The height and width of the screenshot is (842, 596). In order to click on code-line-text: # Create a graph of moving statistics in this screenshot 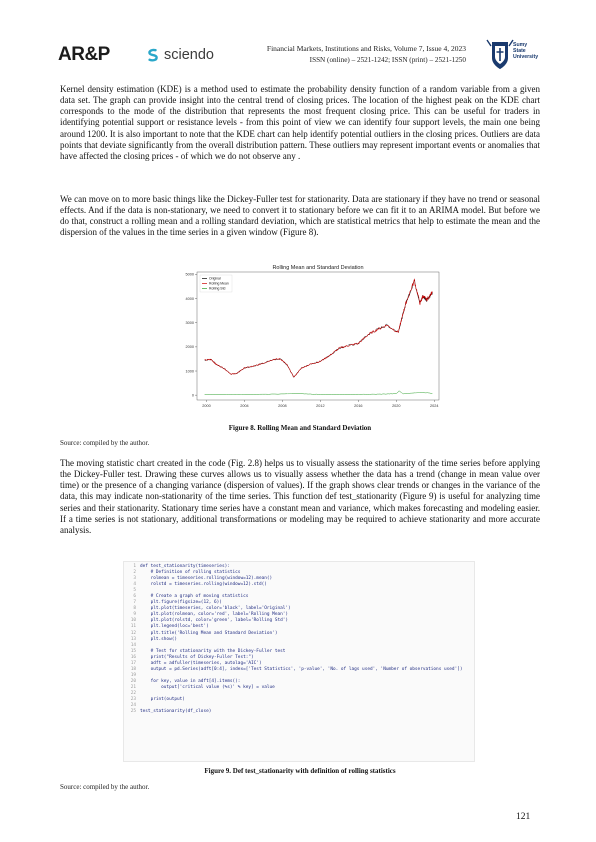, I will do `click(194, 597)`.